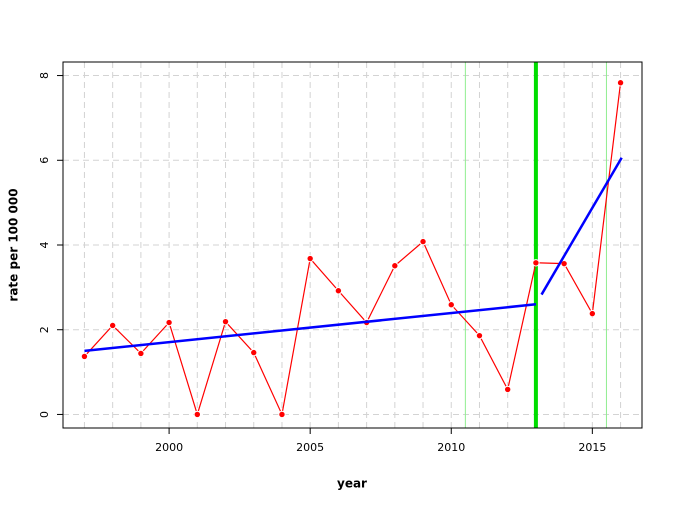 This screenshot has height=510, width=675. I want to click on y-tick-label: 0, so click(44, 414).